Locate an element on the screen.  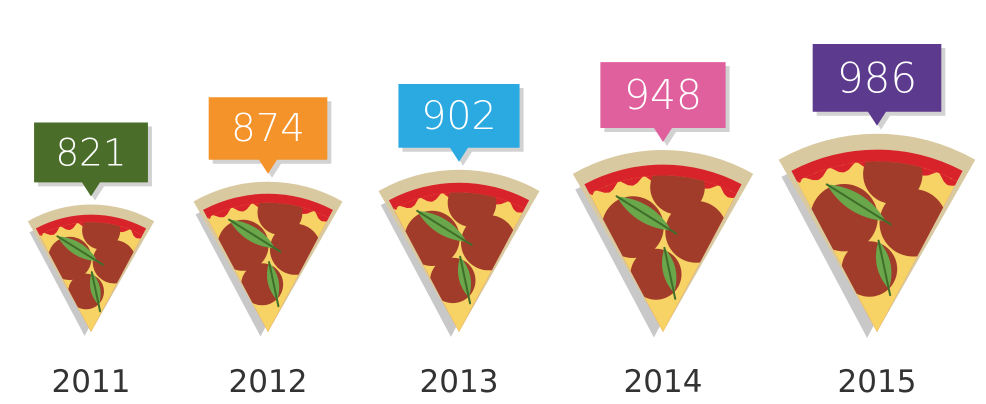
pizza-slice-2012 is located at coordinates (268, 259).